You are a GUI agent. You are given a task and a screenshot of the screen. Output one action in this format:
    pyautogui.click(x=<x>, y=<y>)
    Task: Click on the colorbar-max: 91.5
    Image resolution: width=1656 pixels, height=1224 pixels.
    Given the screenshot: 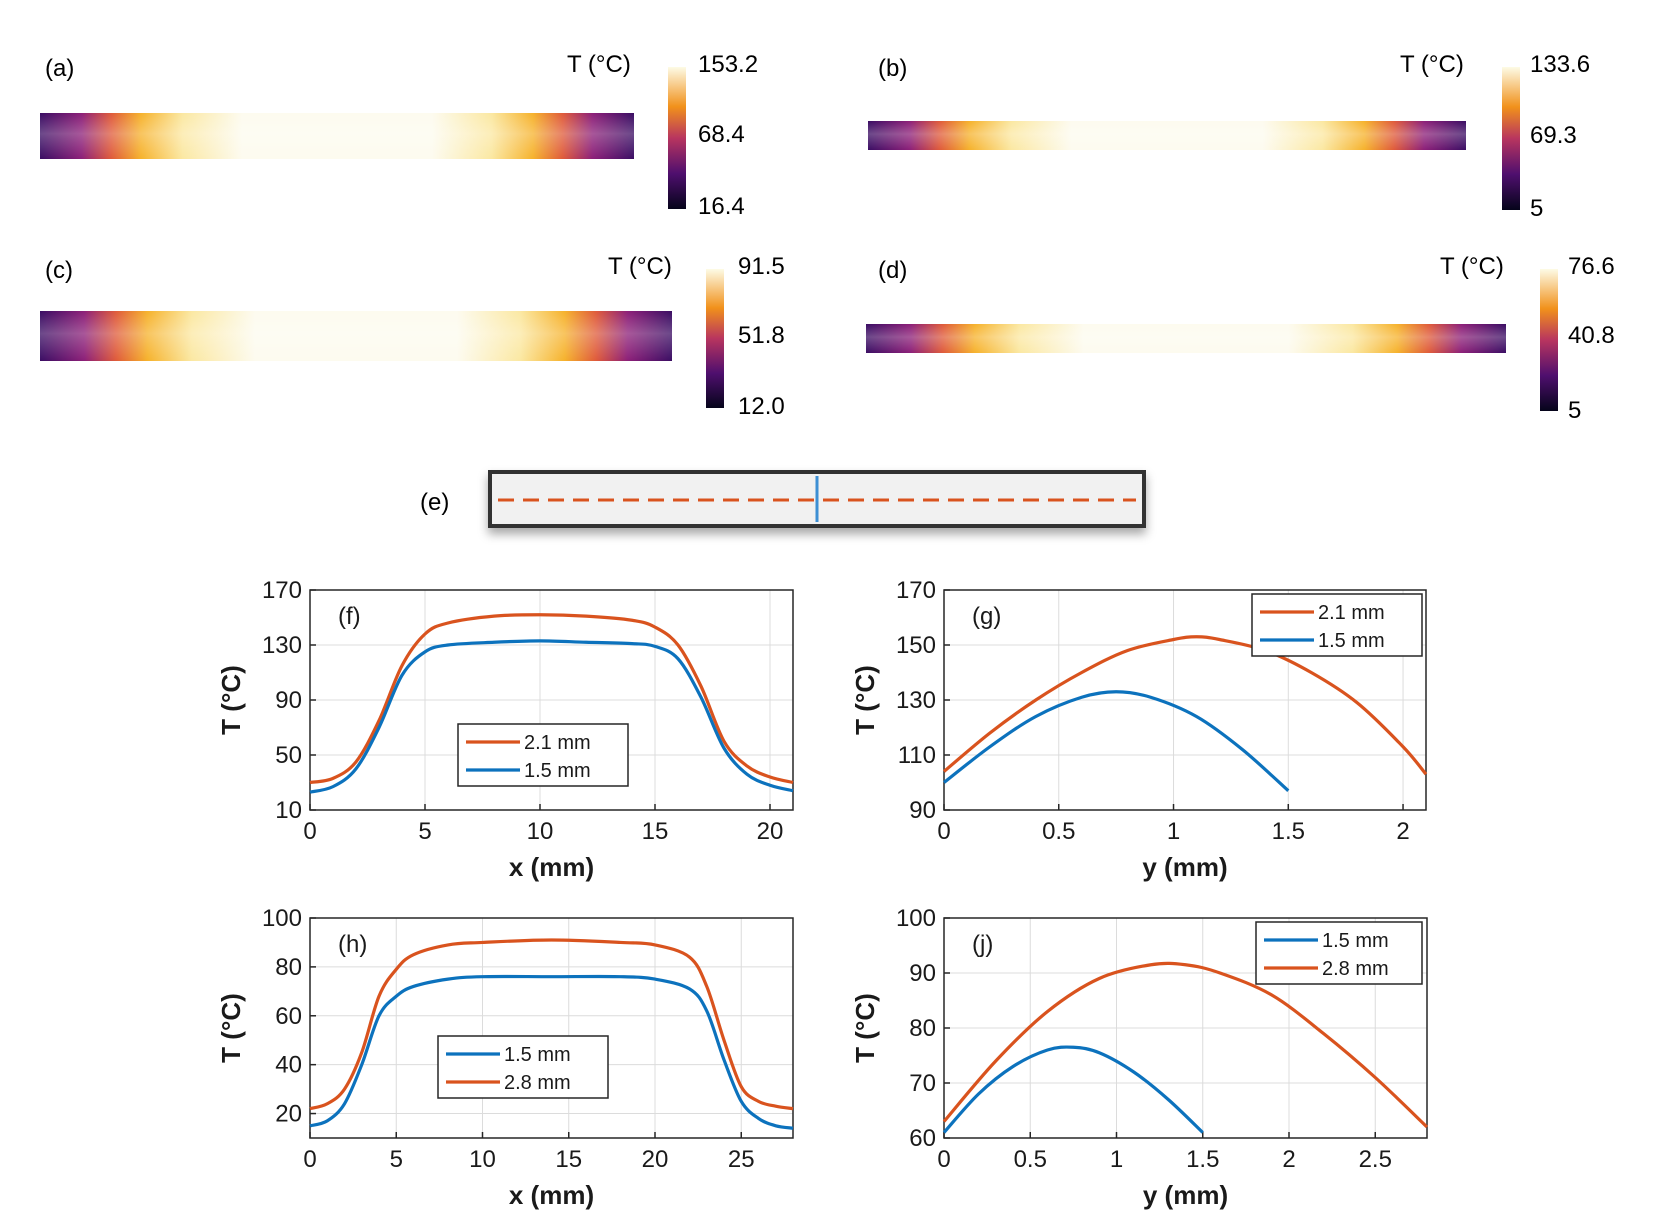 What is the action you would take?
    pyautogui.click(x=761, y=266)
    